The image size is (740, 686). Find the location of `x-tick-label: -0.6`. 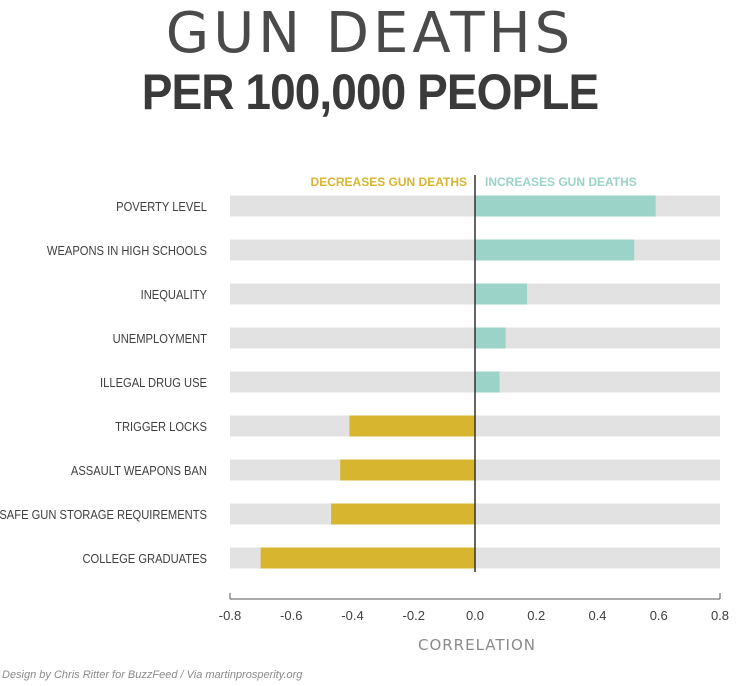

x-tick-label: -0.6 is located at coordinates (291, 615).